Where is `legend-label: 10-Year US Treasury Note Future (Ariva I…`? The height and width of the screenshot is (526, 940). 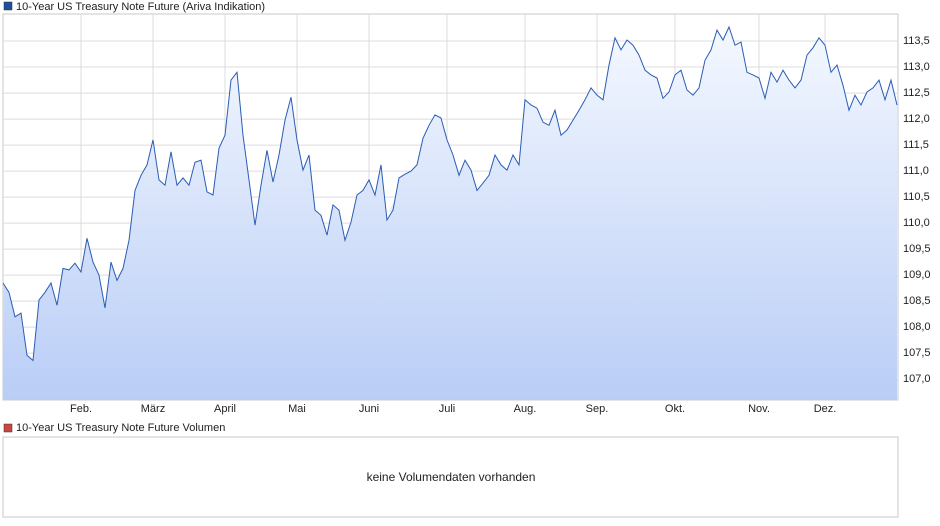 legend-label: 10-Year US Treasury Note Future (Ariva I… is located at coordinates (140, 7).